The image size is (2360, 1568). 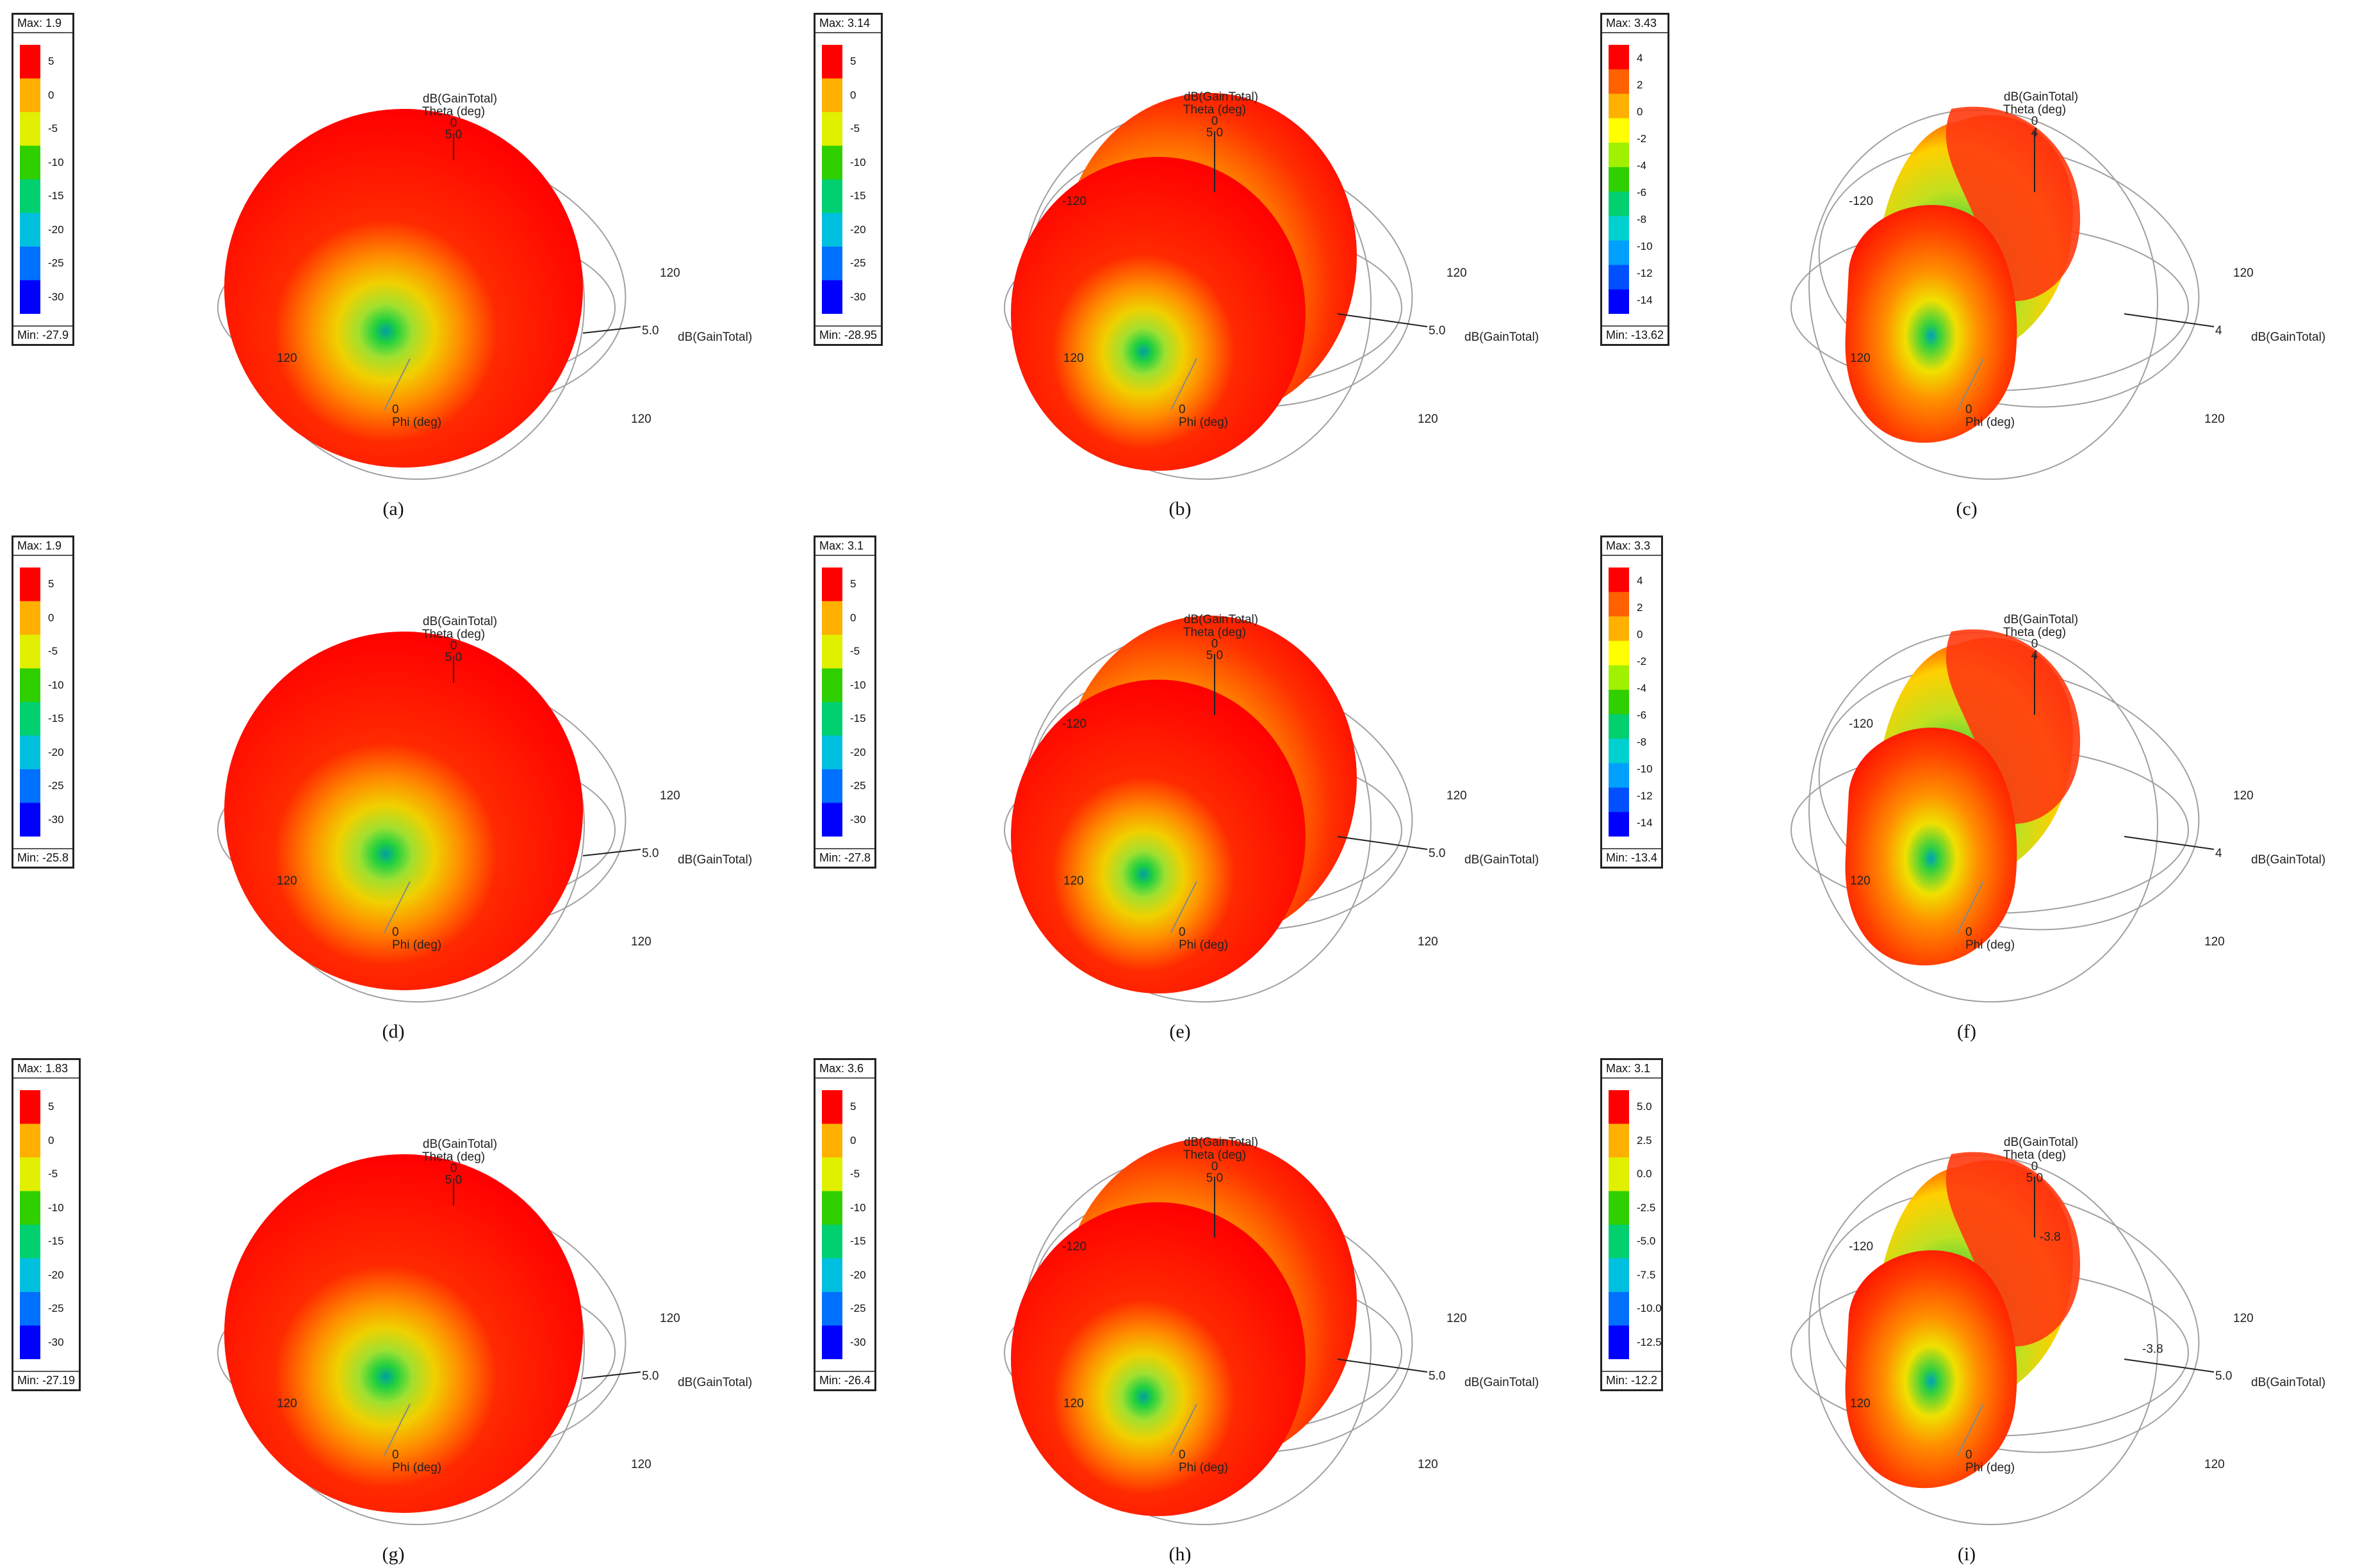 I want to click on inner-marker-top: -3.8, so click(x=2050, y=1237).